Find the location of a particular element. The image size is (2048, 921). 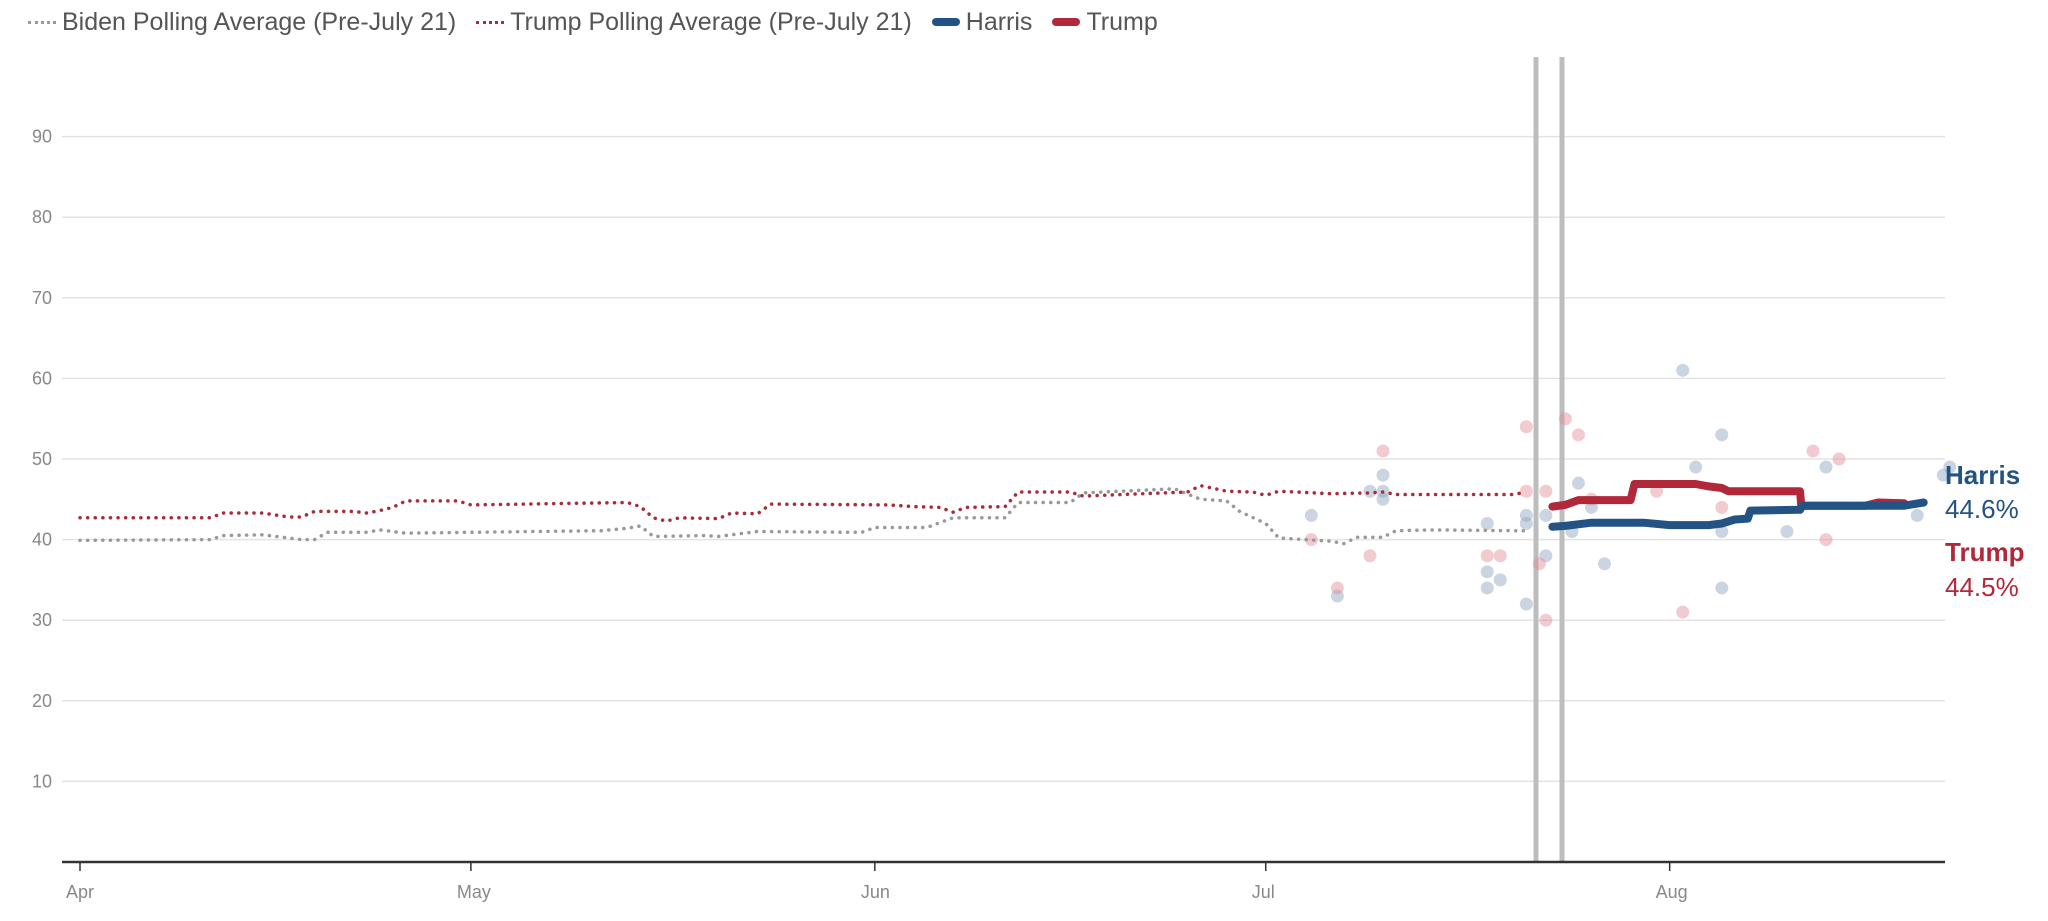

y-tick-label: 40 is located at coordinates (42, 540).